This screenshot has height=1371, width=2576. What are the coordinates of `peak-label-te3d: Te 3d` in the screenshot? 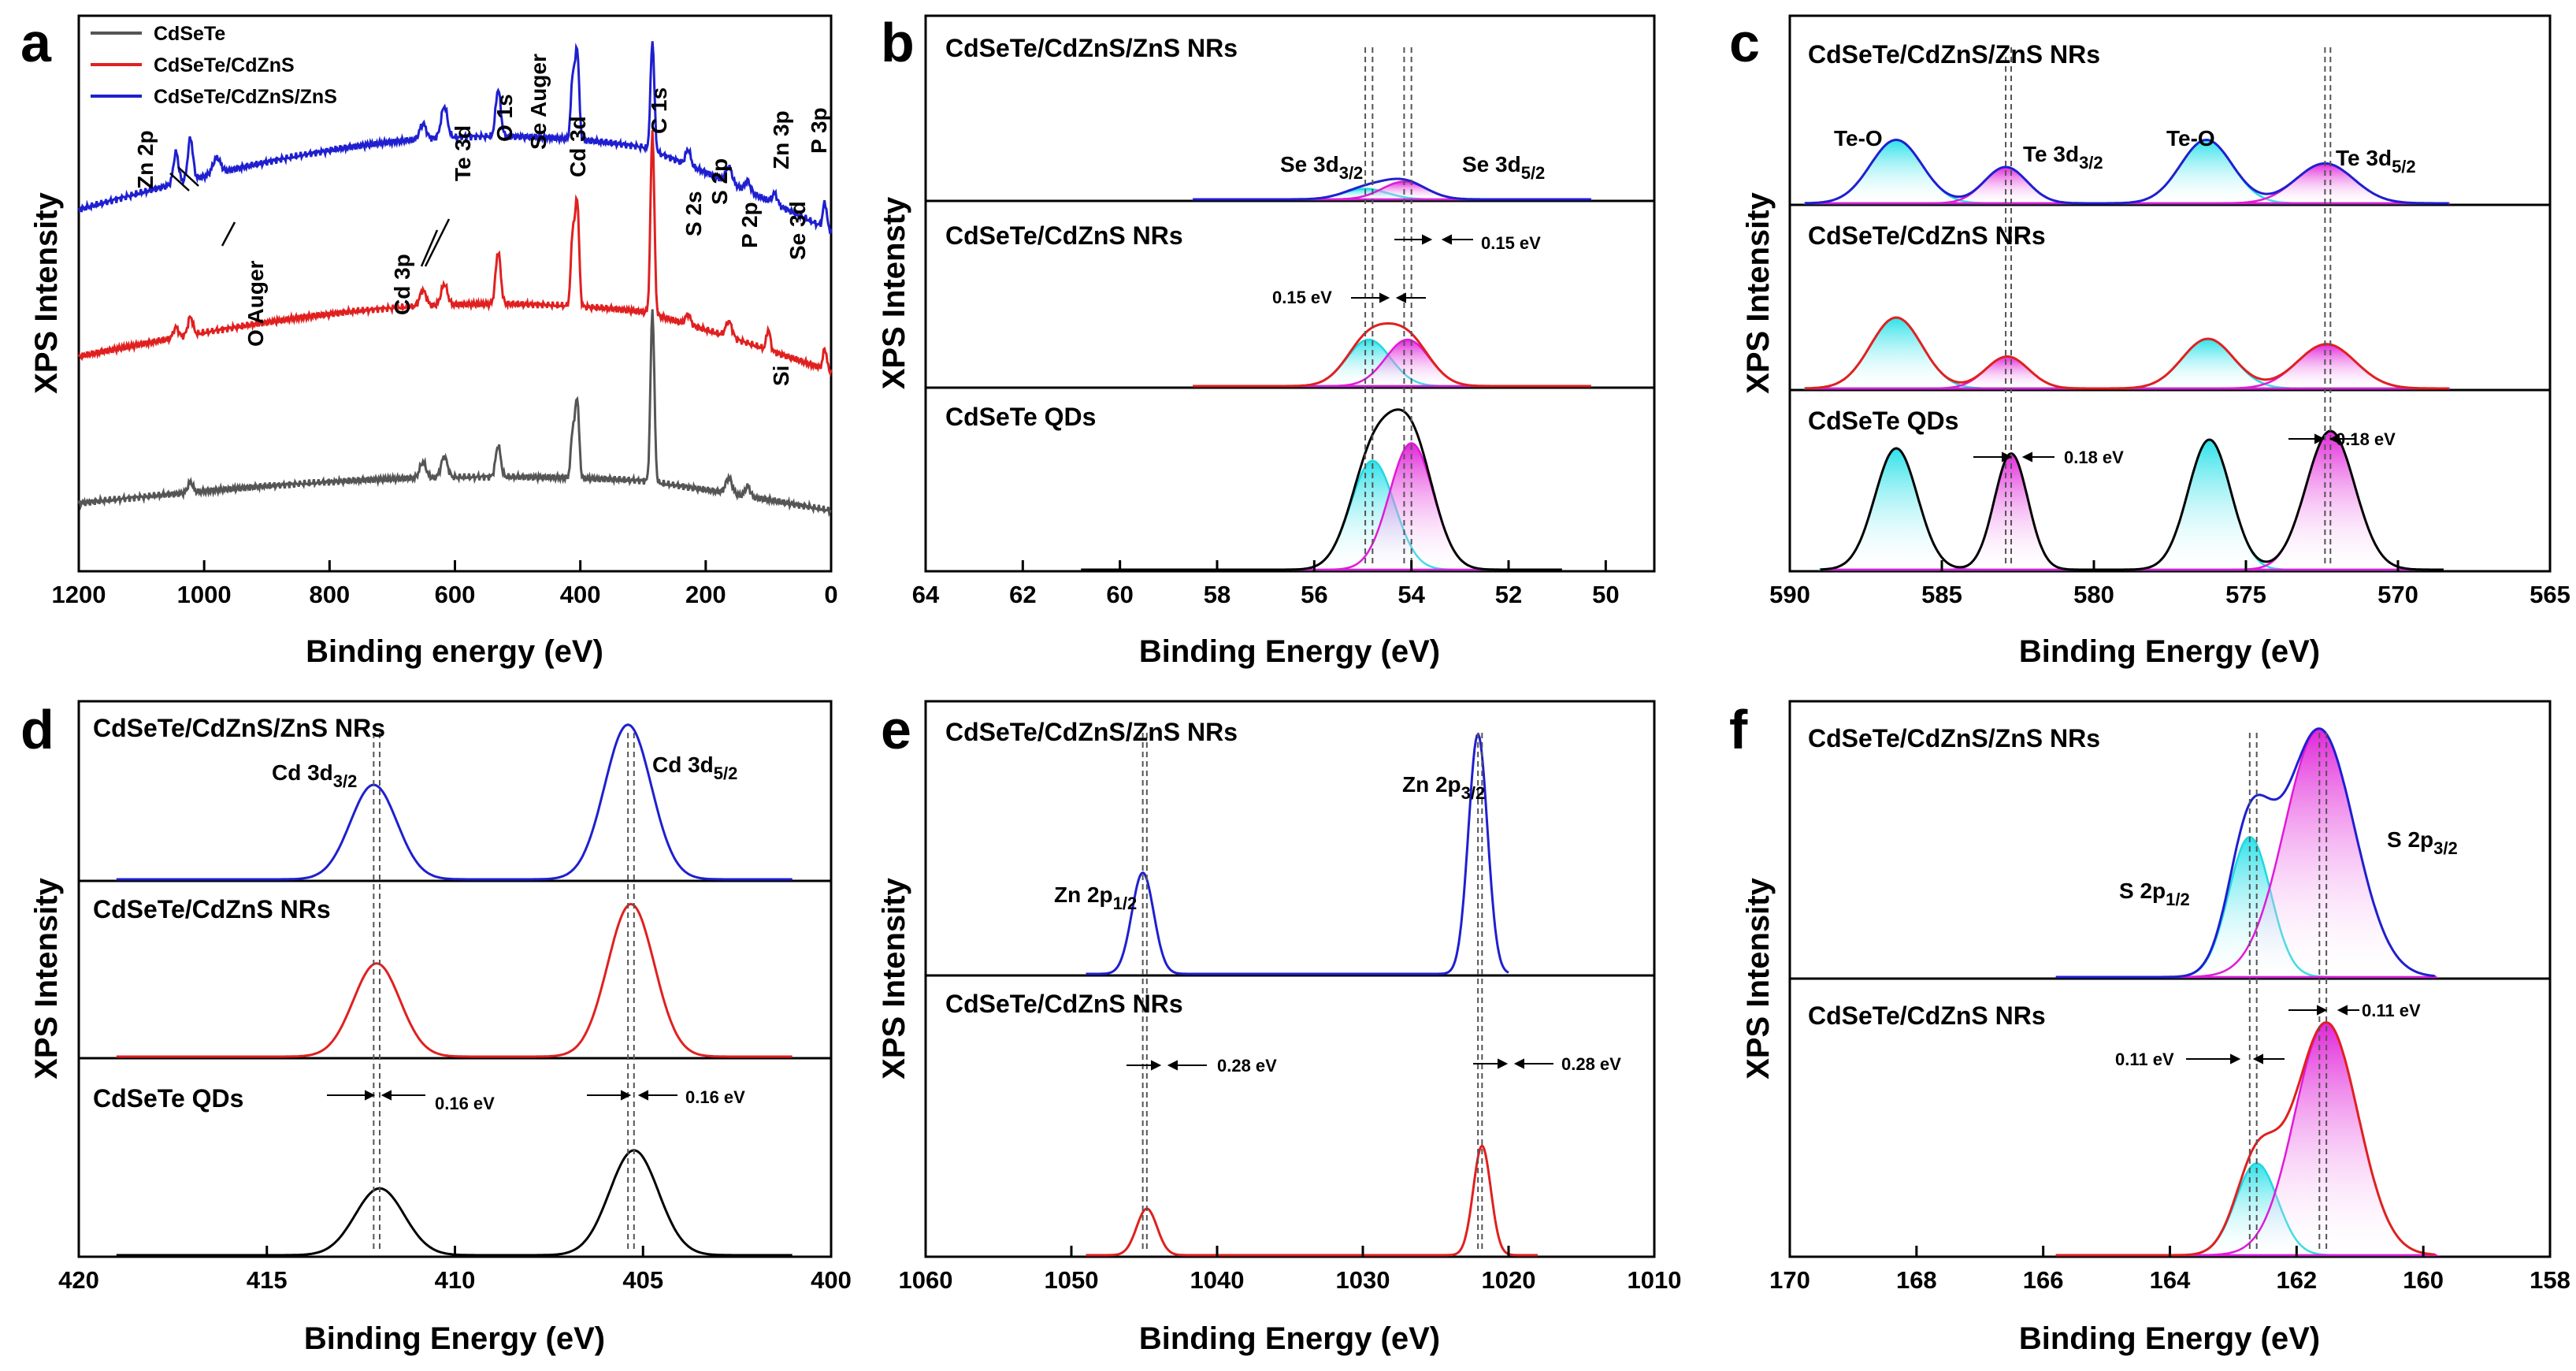 It's located at (463, 153).